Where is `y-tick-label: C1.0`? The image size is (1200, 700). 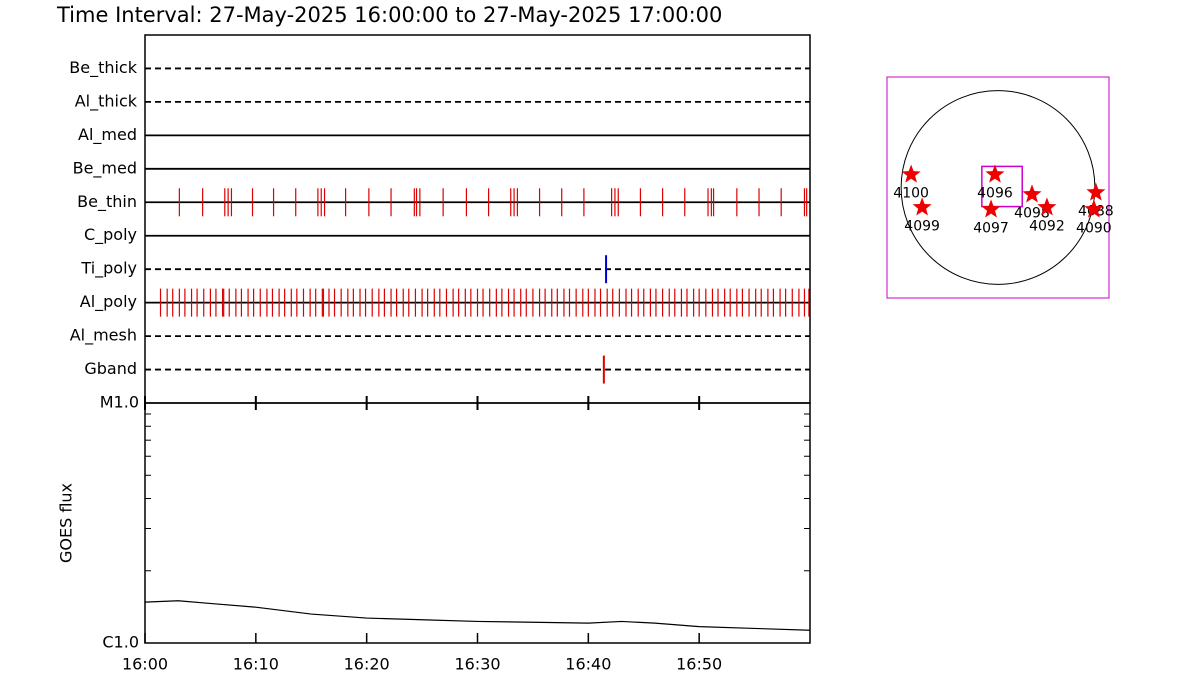
y-tick-label: C1.0 is located at coordinates (120, 642).